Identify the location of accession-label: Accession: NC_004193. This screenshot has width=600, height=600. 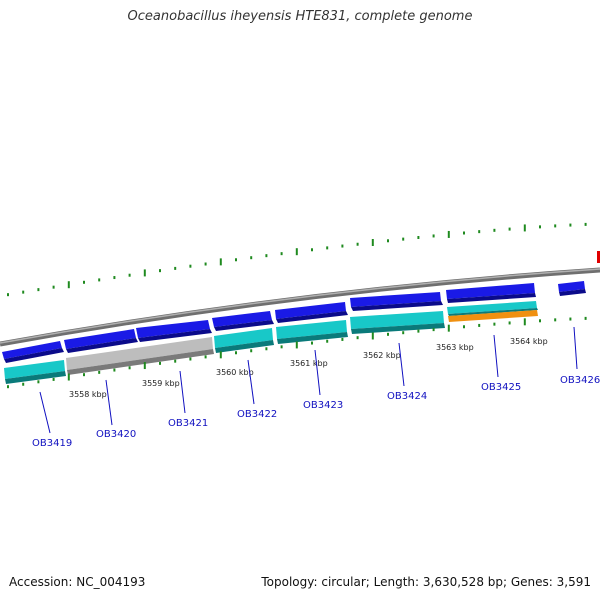
(77, 582).